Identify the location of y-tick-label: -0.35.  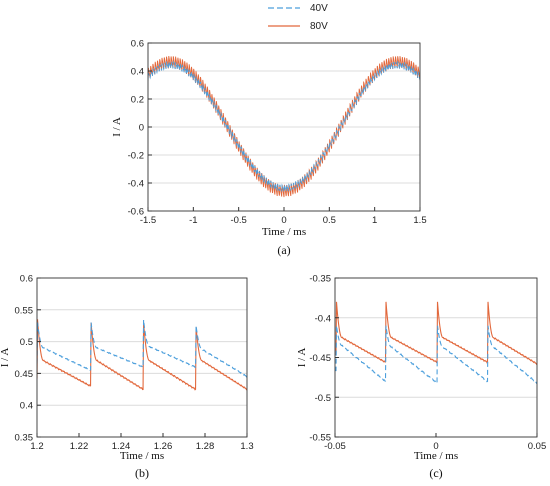
(320, 279).